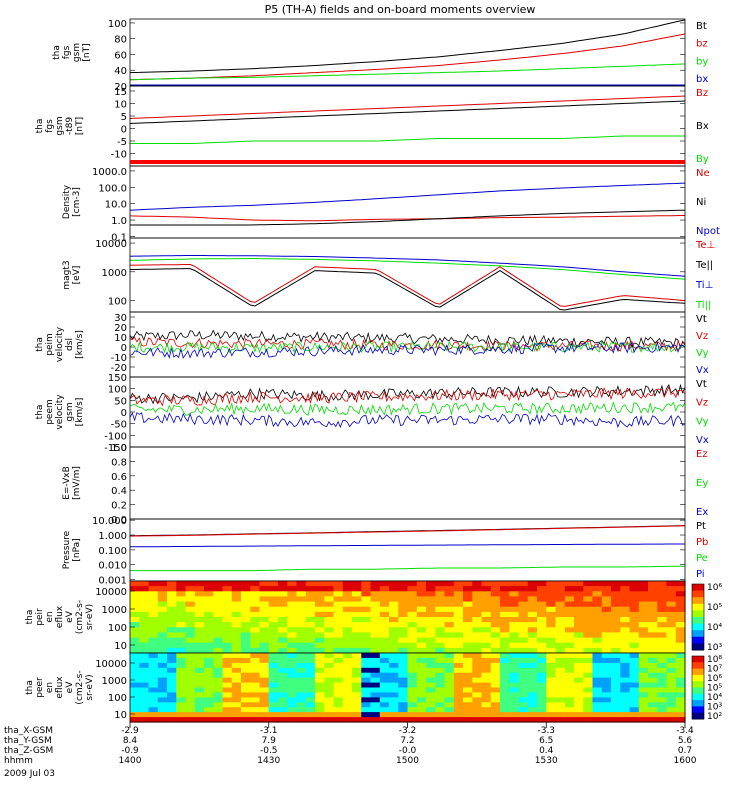  I want to click on y-tick-label: 10.0, so click(116, 205).